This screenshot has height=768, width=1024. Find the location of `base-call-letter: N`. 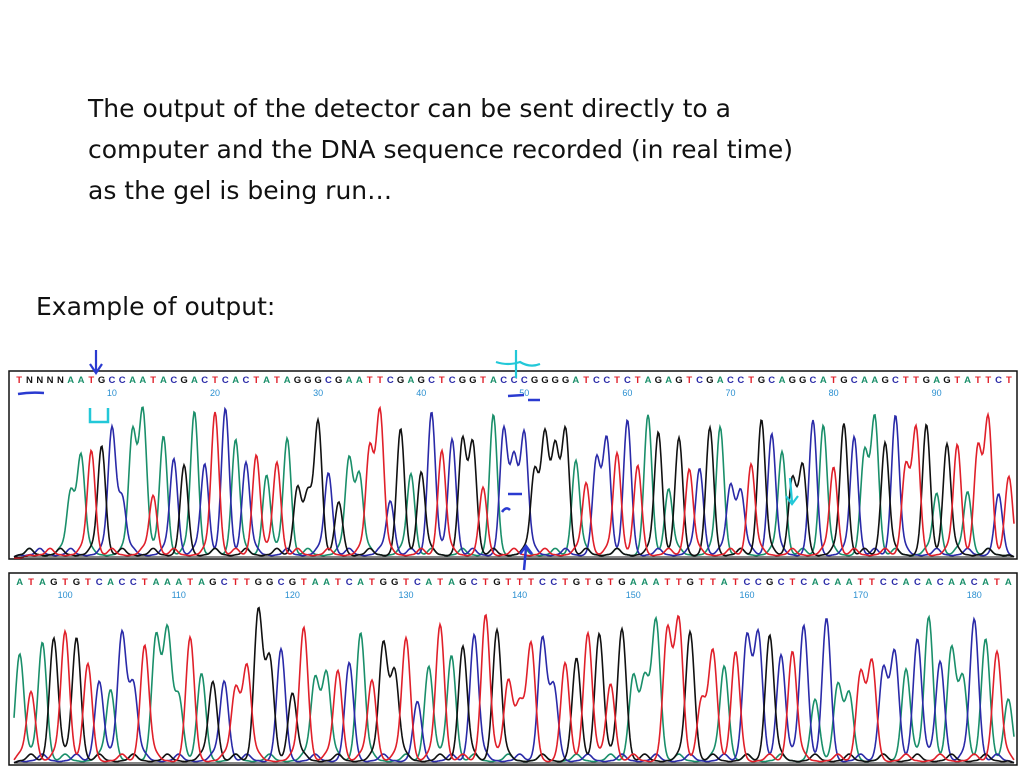

base-call-letter: N is located at coordinates (29, 380).